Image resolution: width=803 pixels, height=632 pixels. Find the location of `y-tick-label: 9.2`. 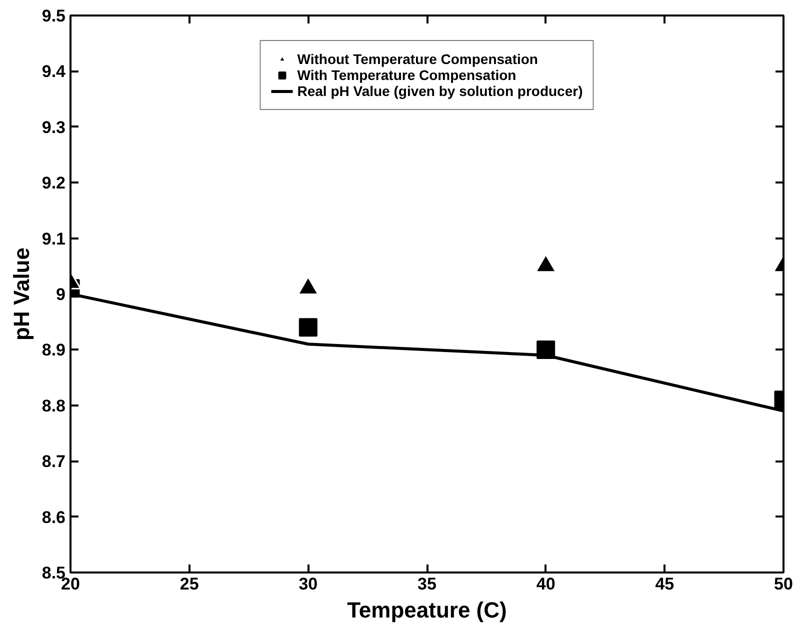

y-tick-label: 9.2 is located at coordinates (54, 183).